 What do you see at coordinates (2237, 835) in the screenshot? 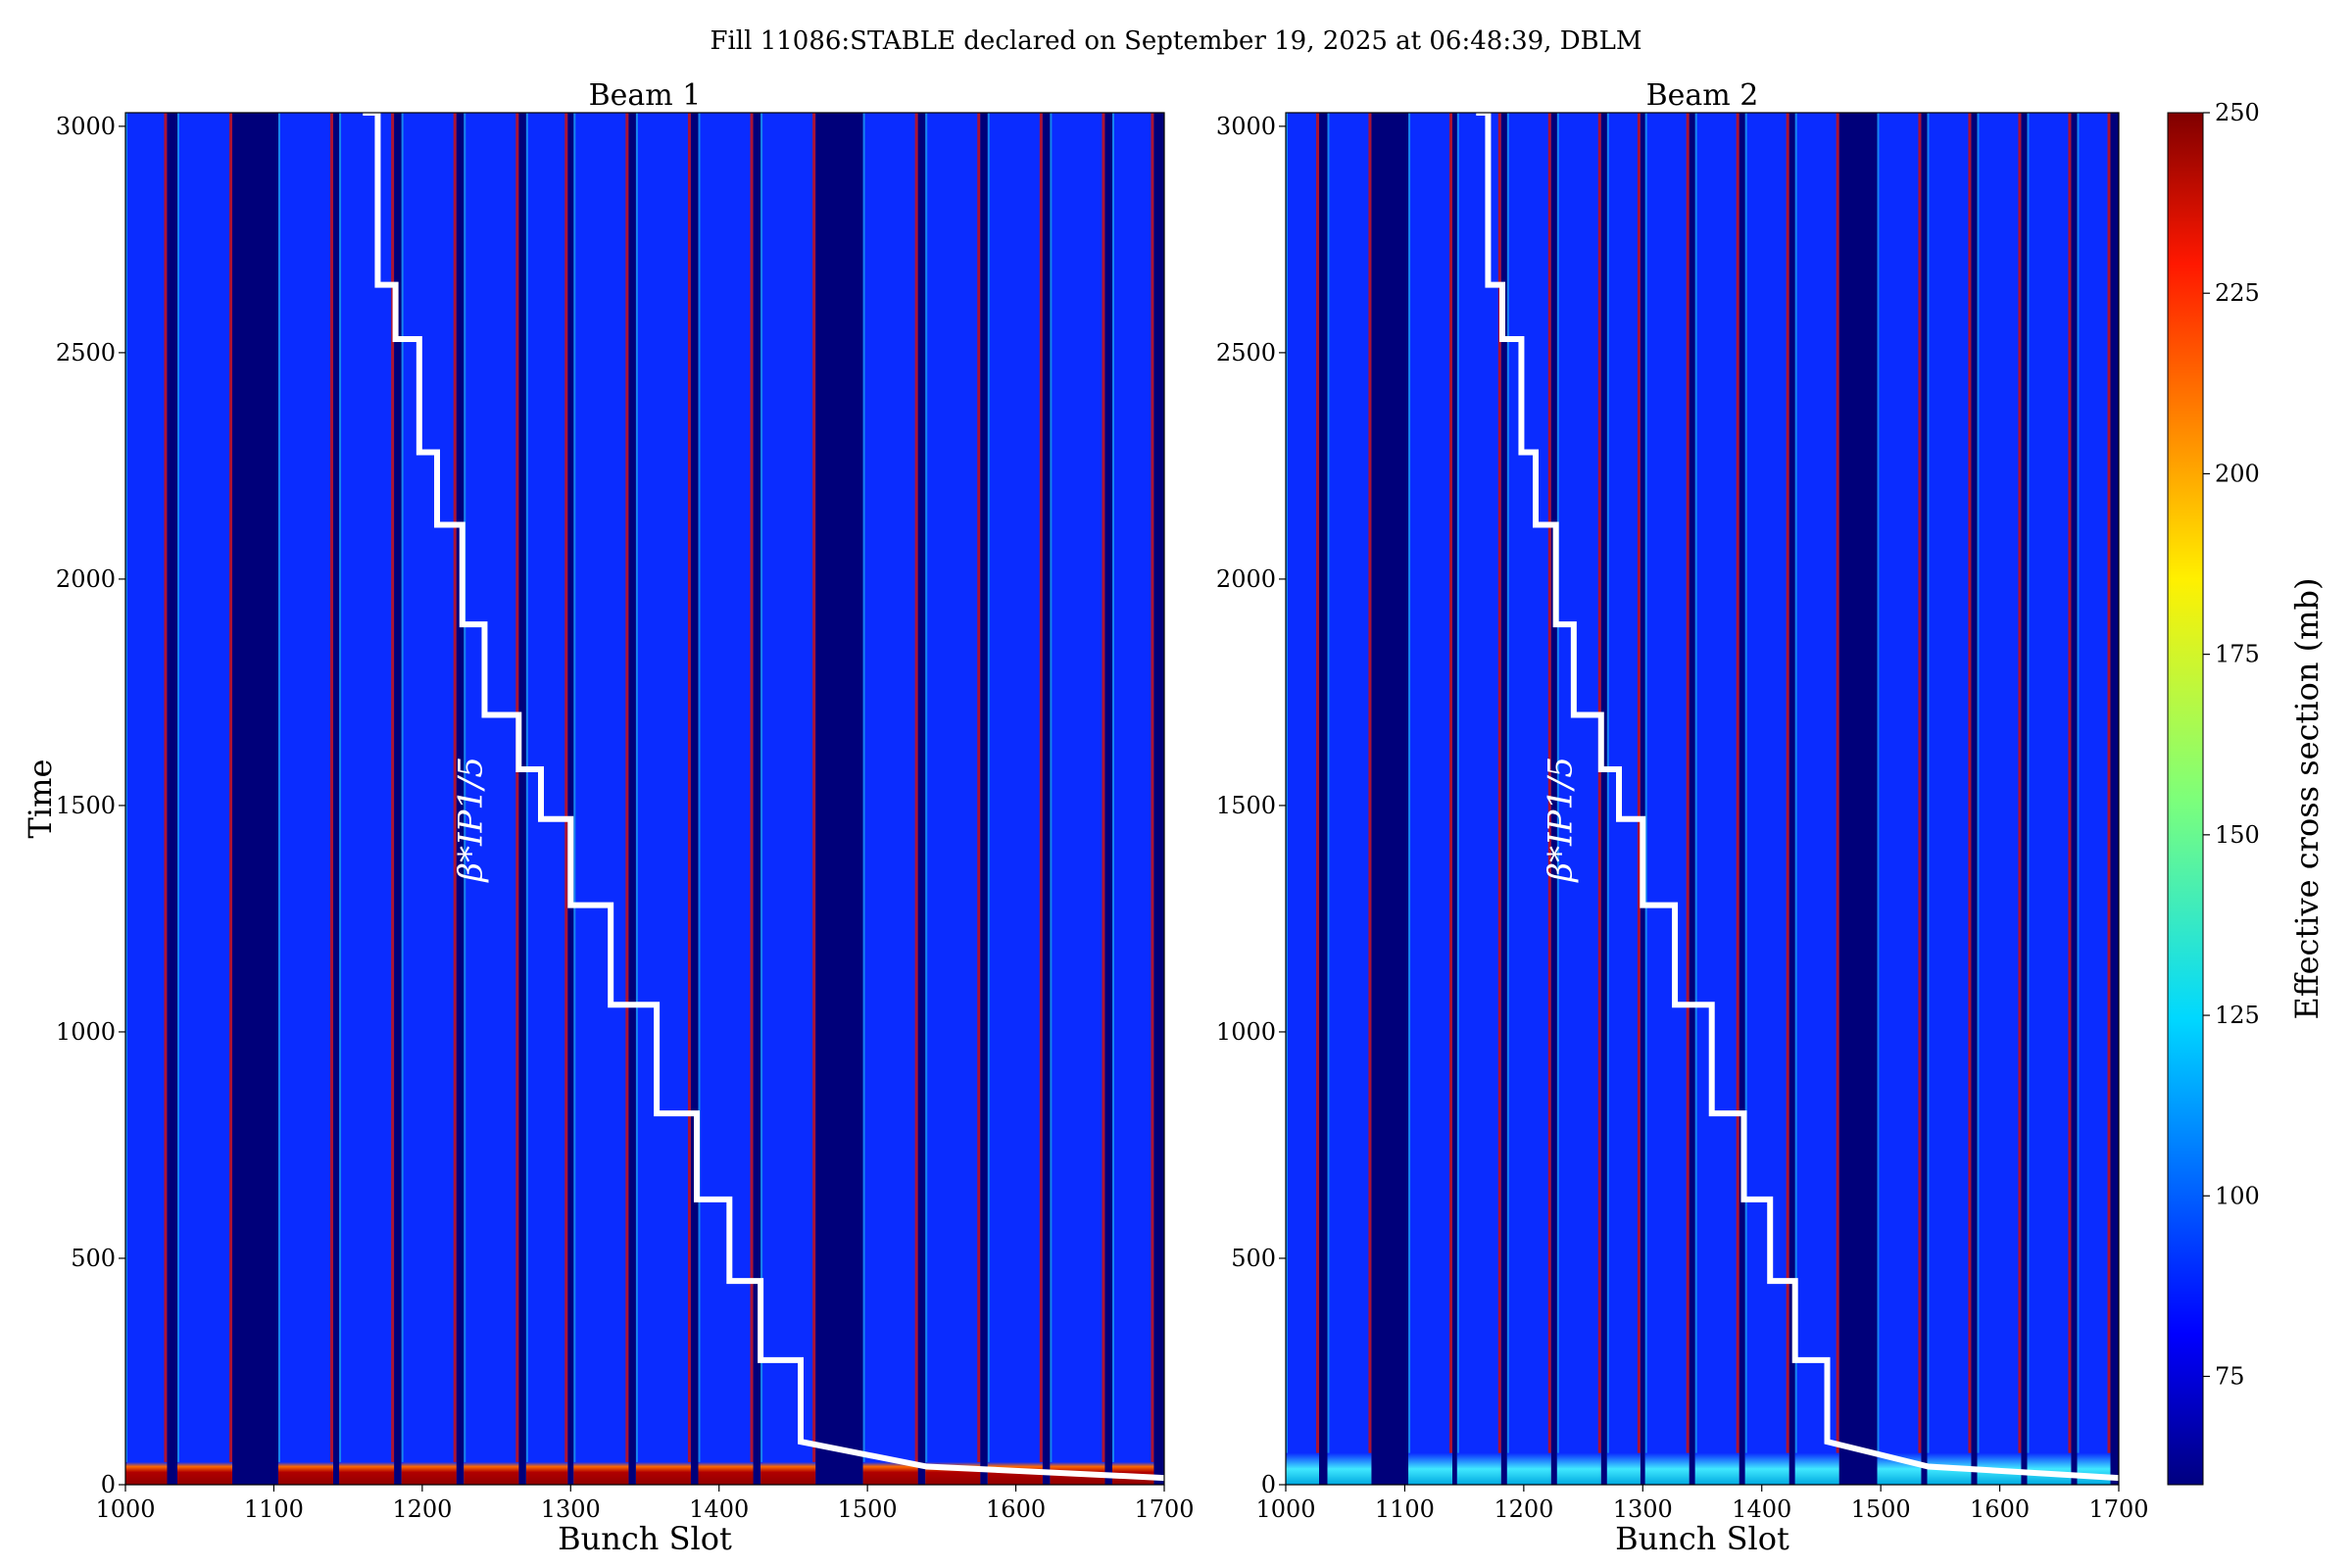
I see `colorbar-tick-label: 150` at bounding box center [2237, 835].